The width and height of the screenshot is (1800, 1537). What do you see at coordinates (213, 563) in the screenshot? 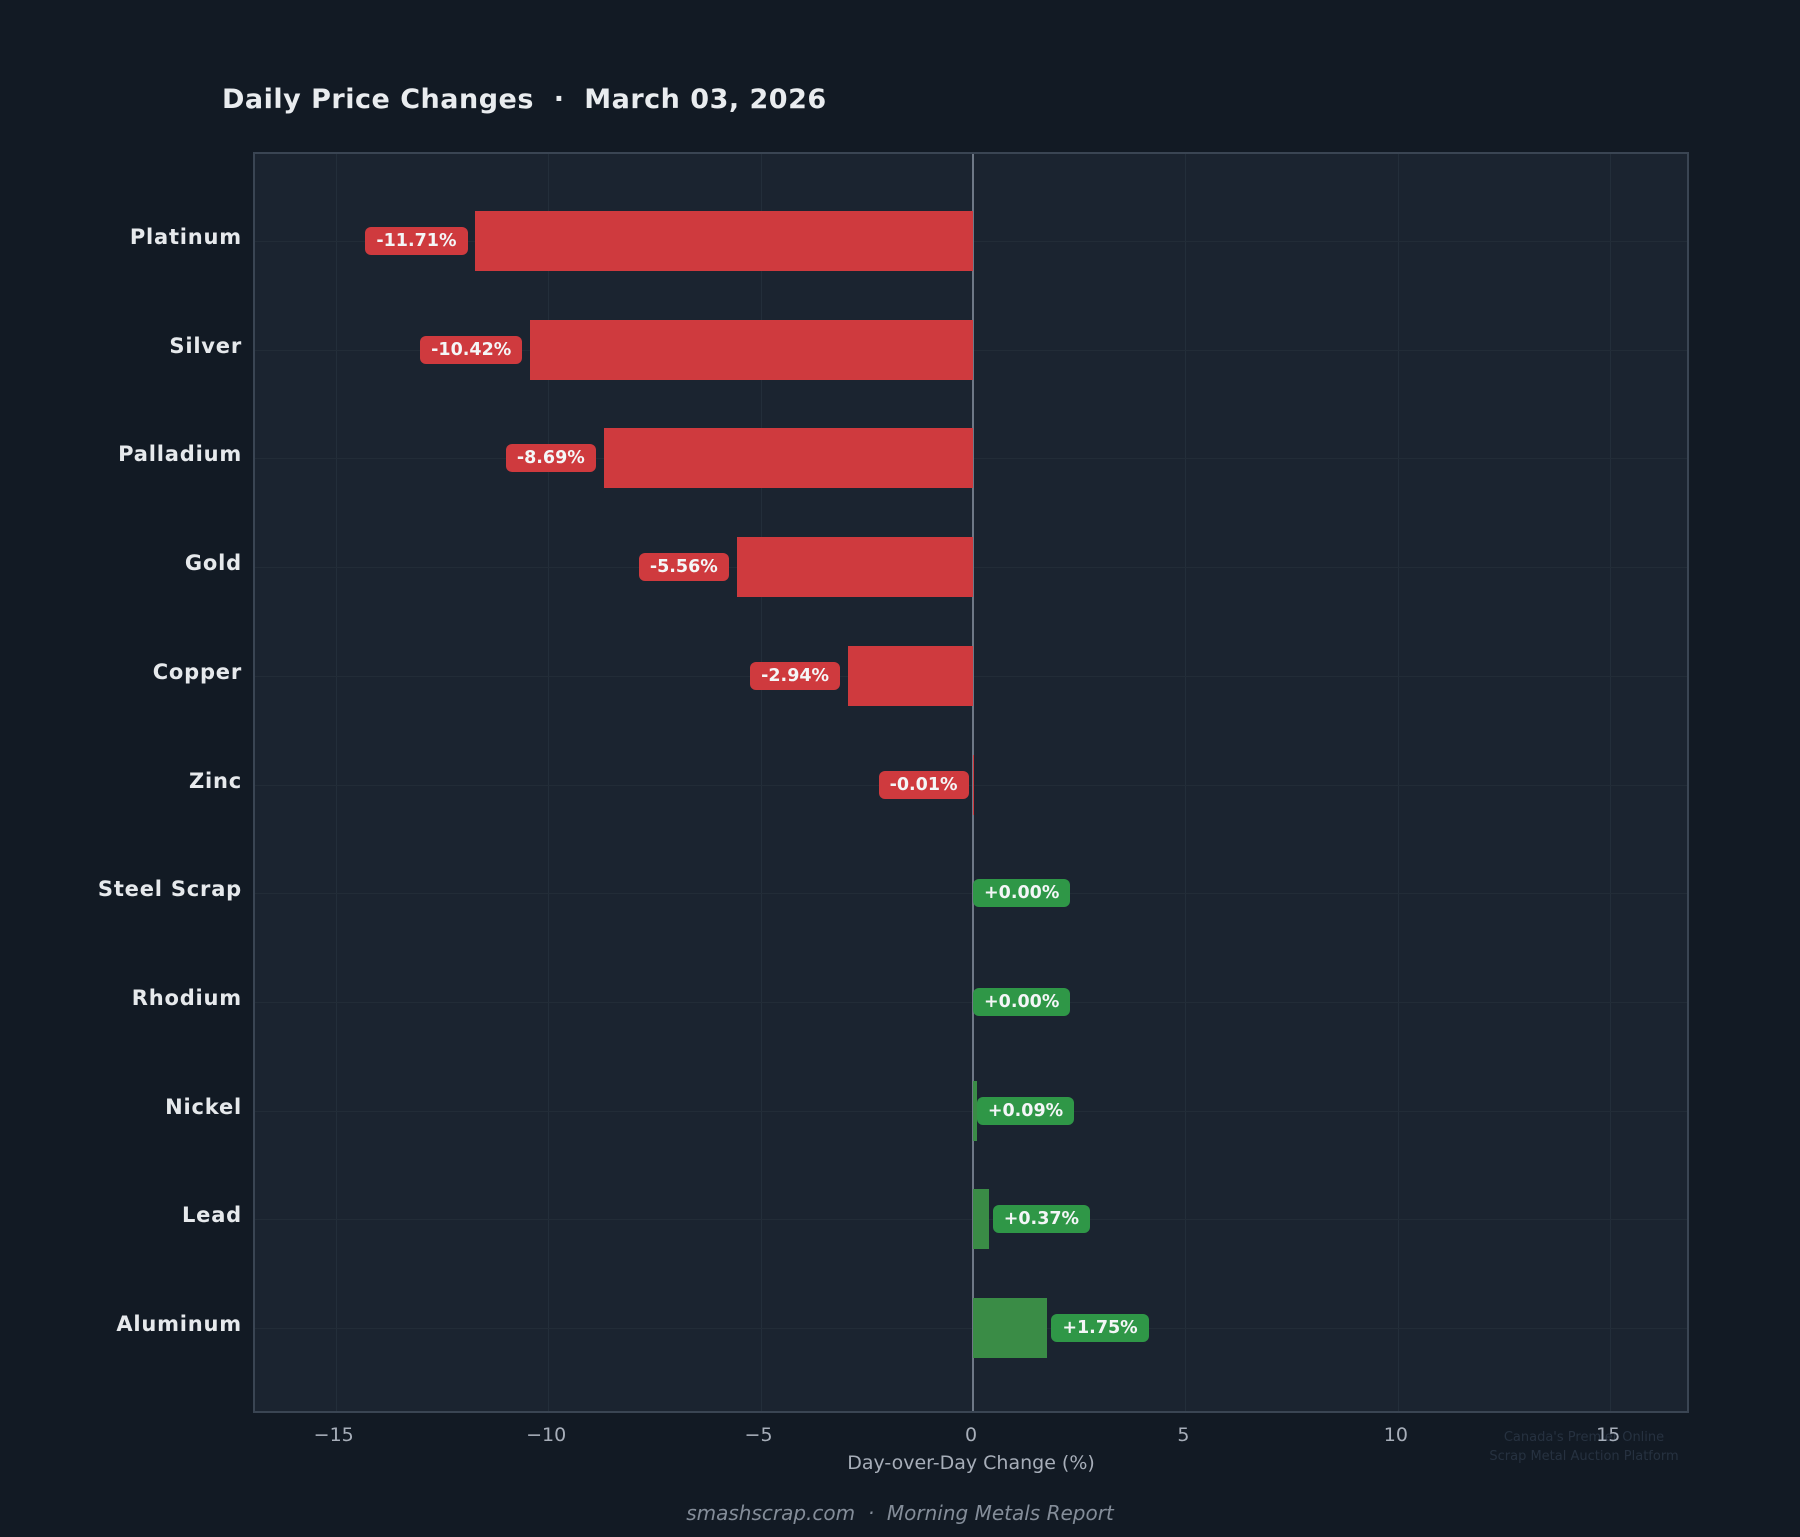
I see `y-label-gold: Gold` at bounding box center [213, 563].